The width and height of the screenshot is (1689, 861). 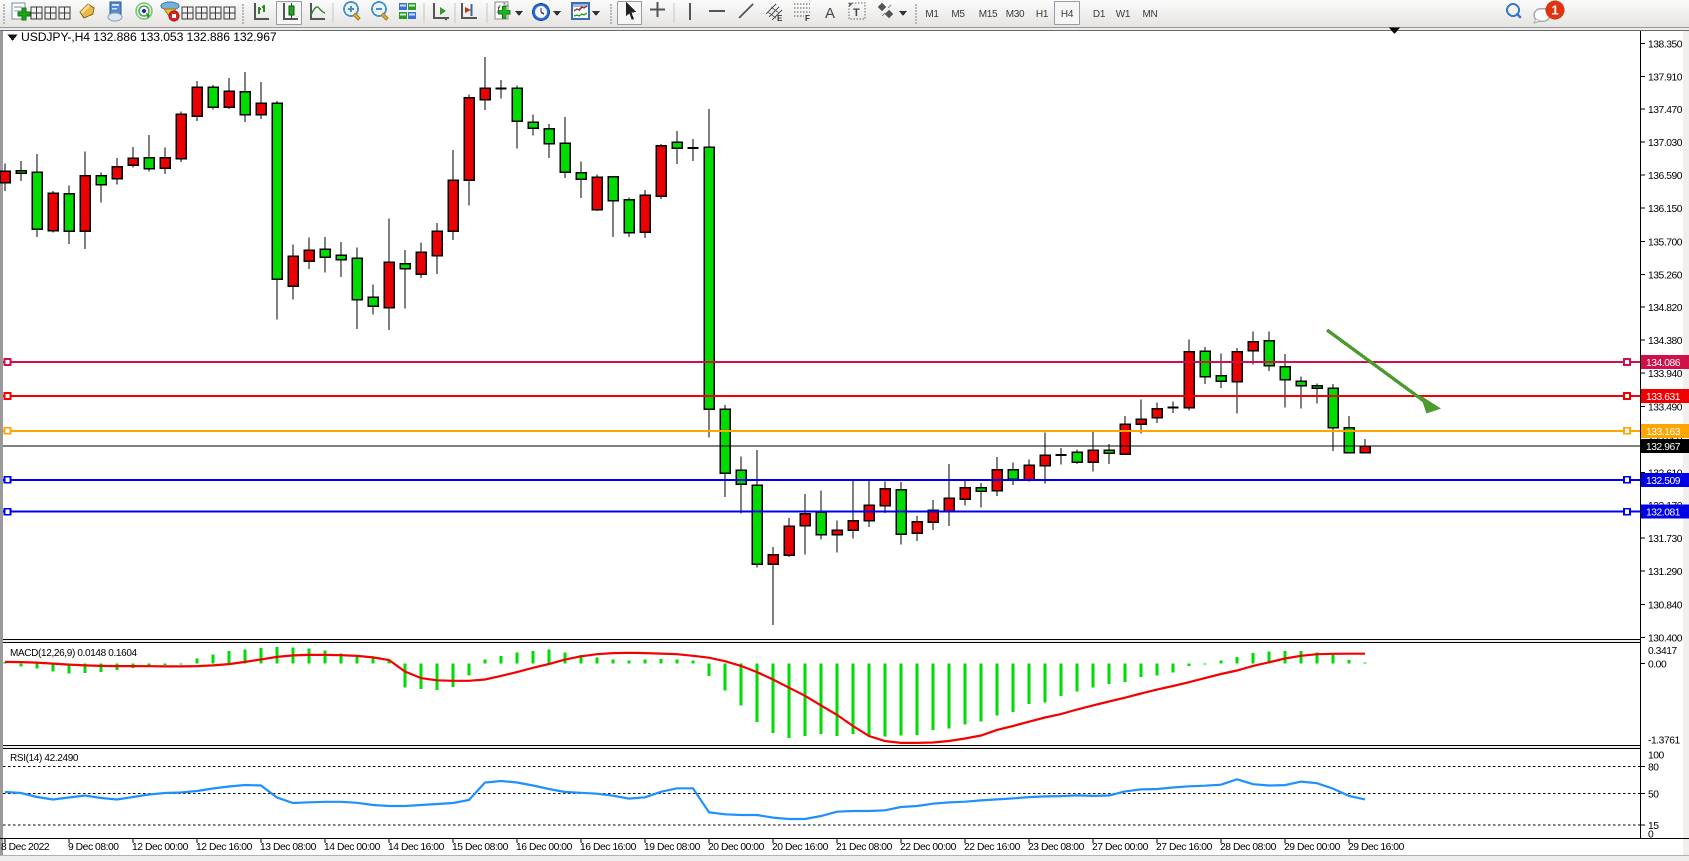 I want to click on svg-text: 135.700, so click(x=1665, y=243).